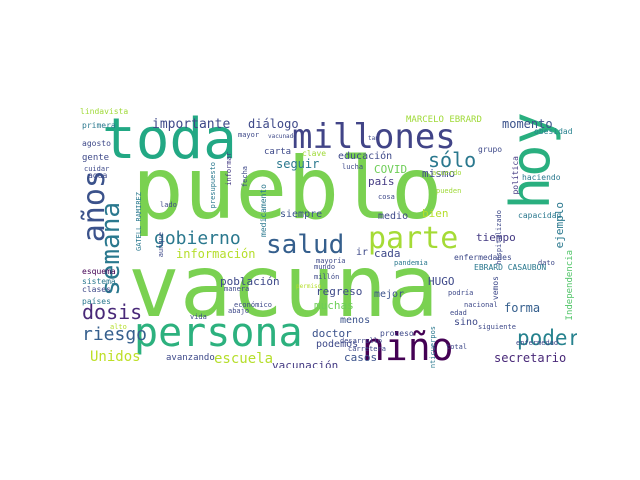  What do you see at coordinates (540, 215) in the screenshot?
I see `word-capacidad: capacidad` at bounding box center [540, 215].